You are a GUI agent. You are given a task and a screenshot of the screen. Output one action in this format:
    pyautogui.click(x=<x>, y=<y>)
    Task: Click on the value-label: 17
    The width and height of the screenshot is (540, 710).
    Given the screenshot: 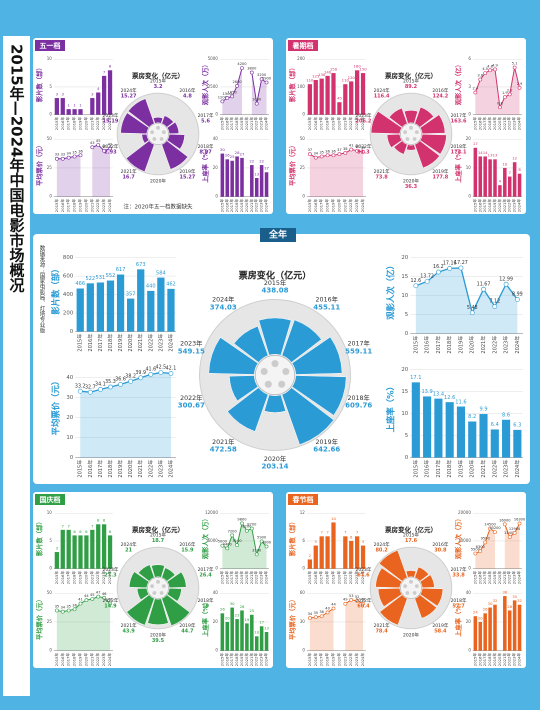 What is the action you would take?
    pyautogui.click(x=266, y=168)
    